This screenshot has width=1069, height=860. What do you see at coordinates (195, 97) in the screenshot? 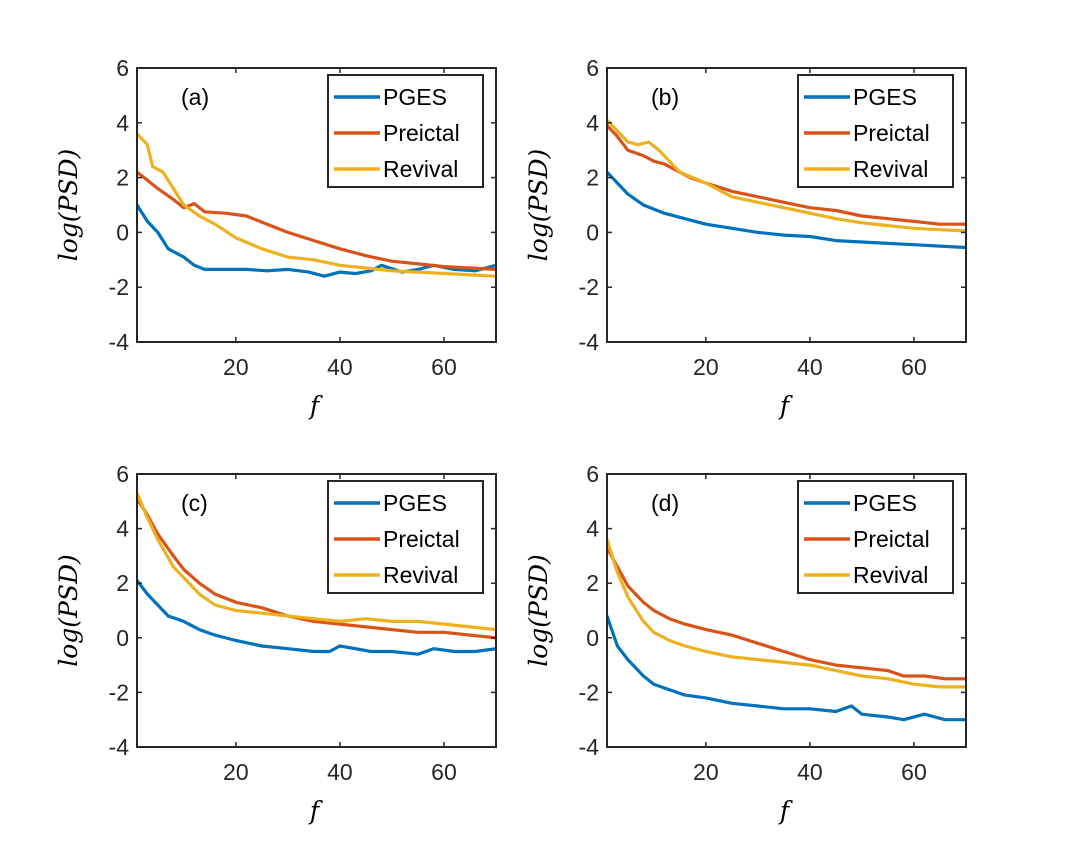
I see `panel-label: (a)` at bounding box center [195, 97].